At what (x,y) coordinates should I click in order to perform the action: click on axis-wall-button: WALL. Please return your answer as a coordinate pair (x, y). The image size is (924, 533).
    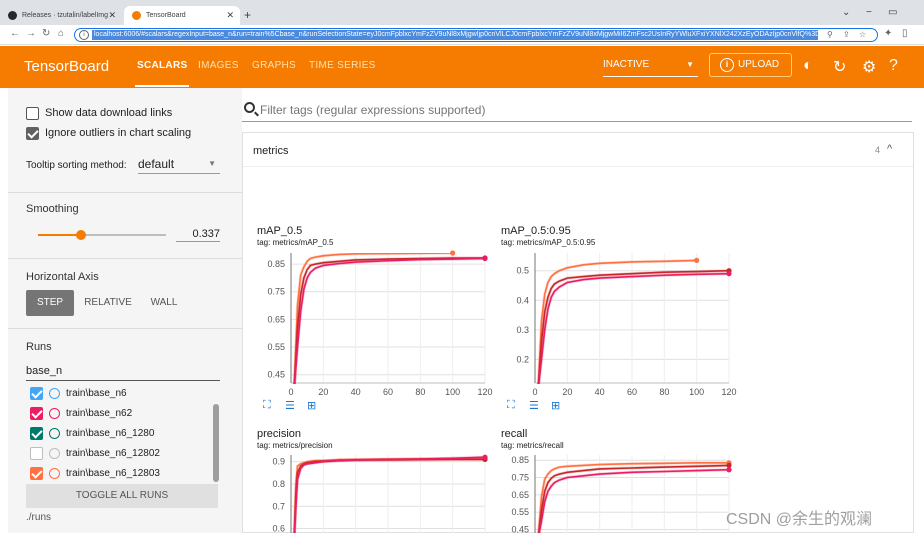
    Looking at the image, I should click on (164, 302).